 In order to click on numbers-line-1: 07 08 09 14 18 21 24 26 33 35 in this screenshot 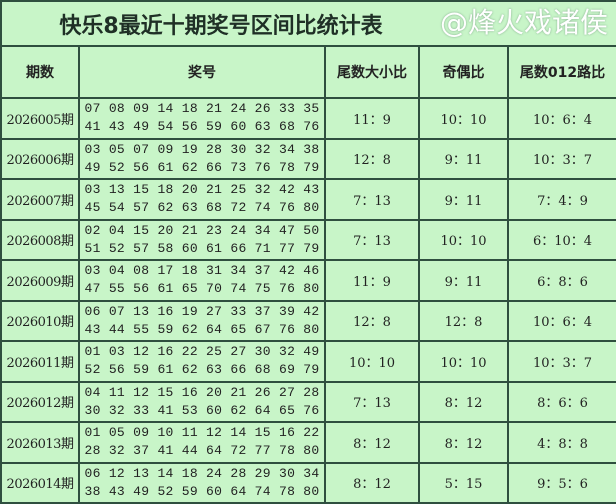, I will do `click(202, 109)`.